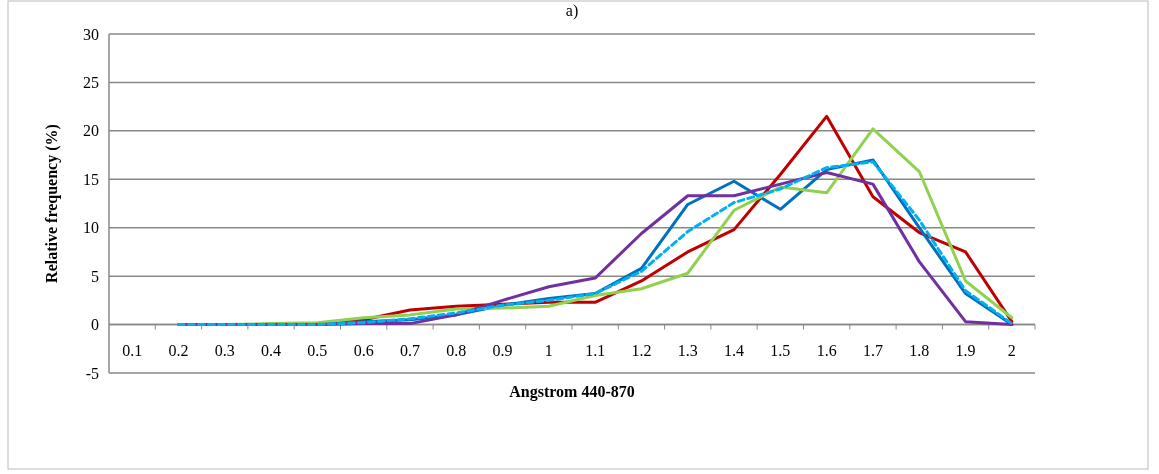  What do you see at coordinates (780, 350) in the screenshot?
I see `x-tick-label: 1.5` at bounding box center [780, 350].